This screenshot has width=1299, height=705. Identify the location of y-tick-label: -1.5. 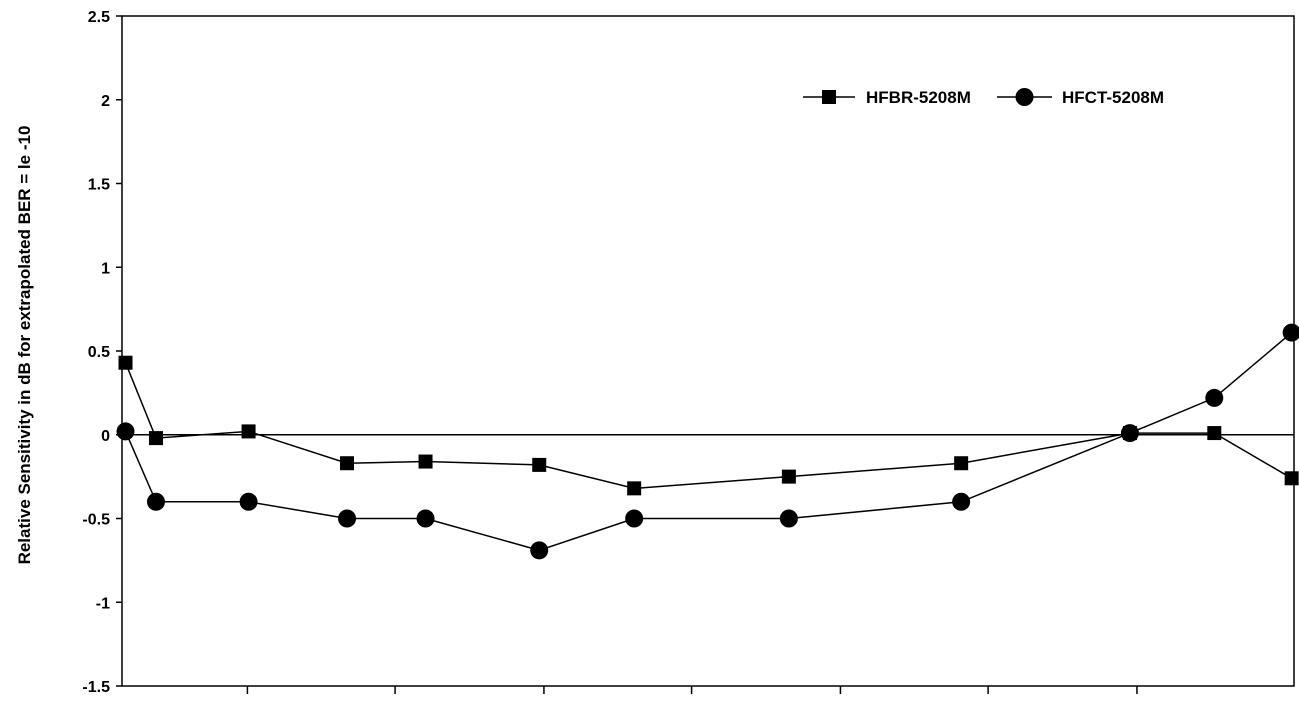
(96, 687).